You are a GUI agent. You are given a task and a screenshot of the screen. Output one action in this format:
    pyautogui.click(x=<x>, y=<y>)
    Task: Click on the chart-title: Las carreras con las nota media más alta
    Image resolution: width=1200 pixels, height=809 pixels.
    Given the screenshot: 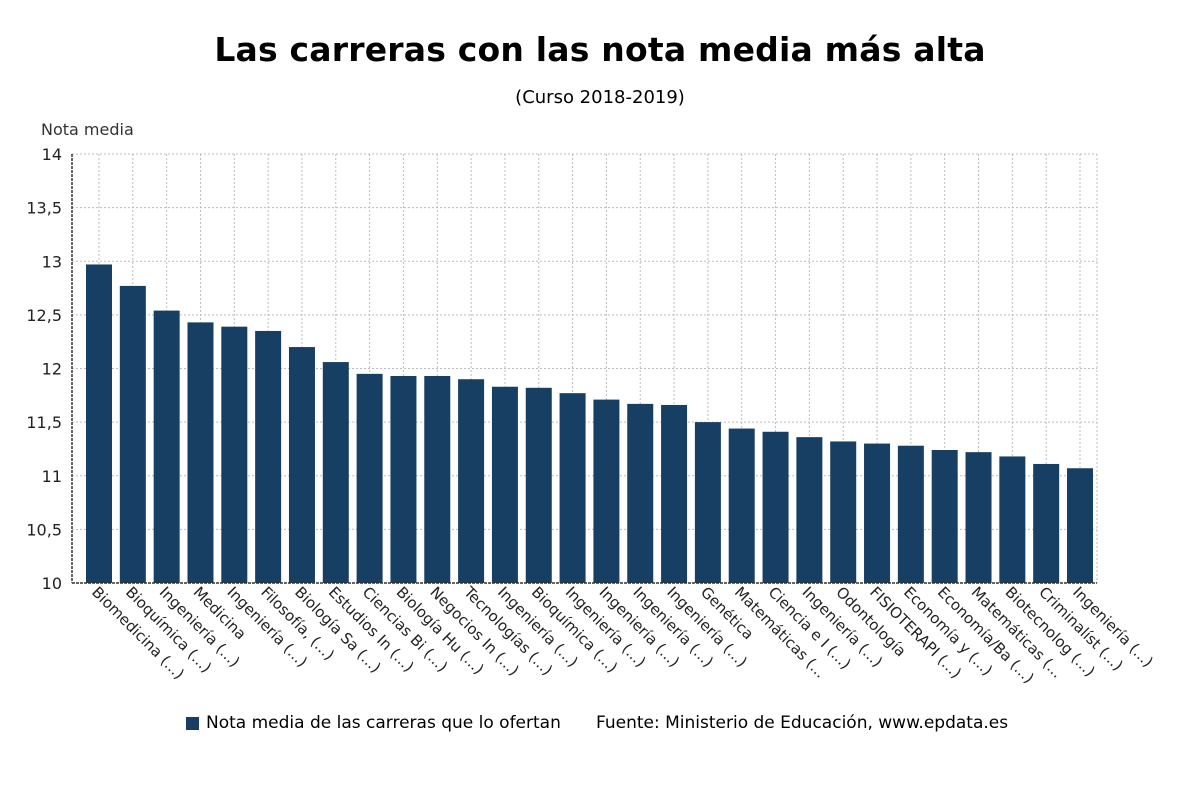 What is the action you would take?
    pyautogui.click(x=600, y=49)
    